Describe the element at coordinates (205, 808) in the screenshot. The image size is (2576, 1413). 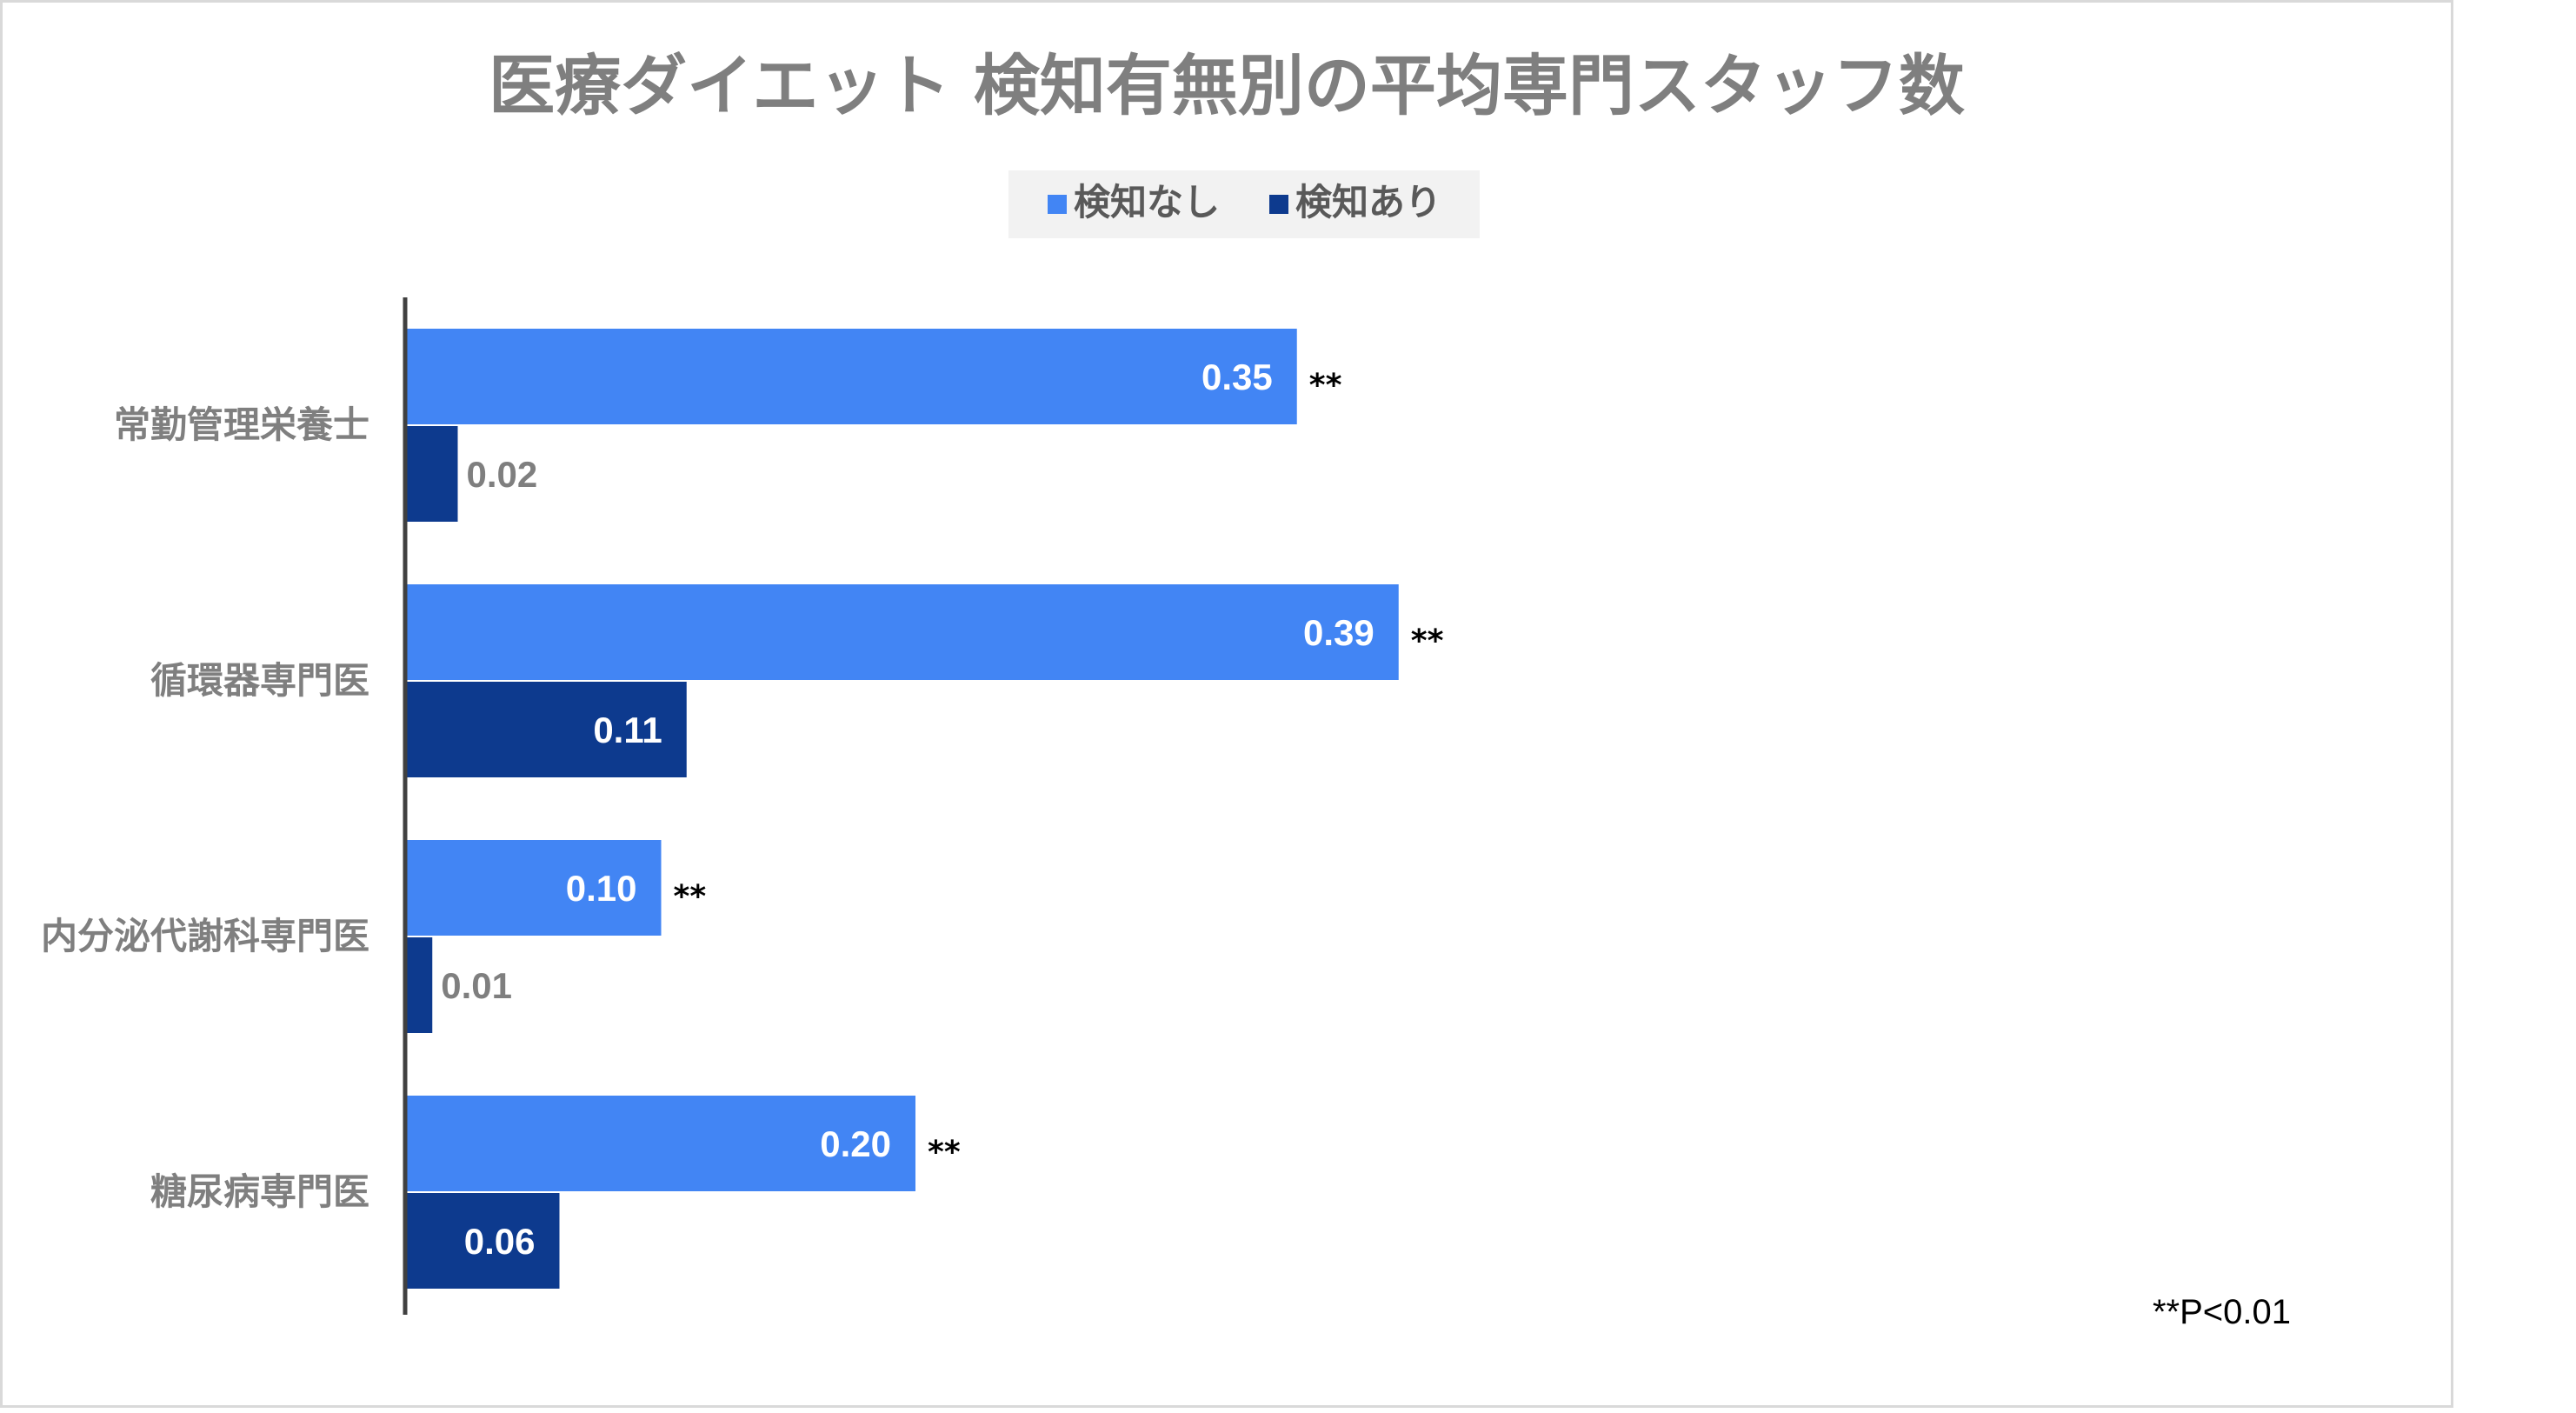
I see `category-labels: 常勤管理栄養士 循環器専門医 内分泌代謝科専門医 糖尿病専門医` at that location.